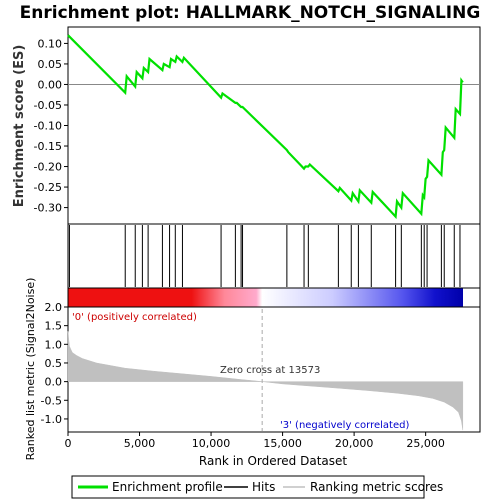 The height and width of the screenshot is (500, 500). Describe the element at coordinates (48, 105) in the screenshot. I see `es-y-tick-label: -0.05` at that location.